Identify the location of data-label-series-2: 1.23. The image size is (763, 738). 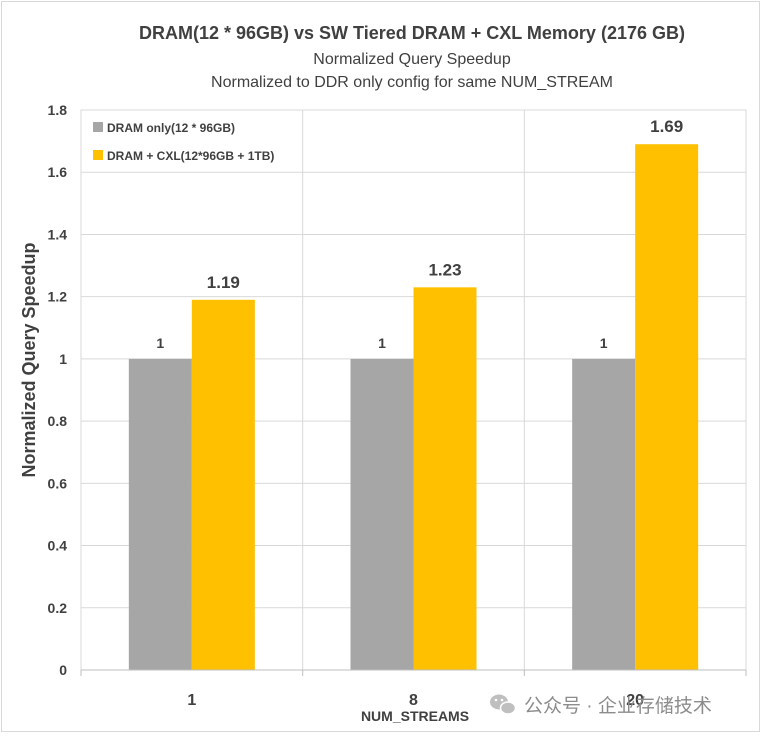
(444, 269).